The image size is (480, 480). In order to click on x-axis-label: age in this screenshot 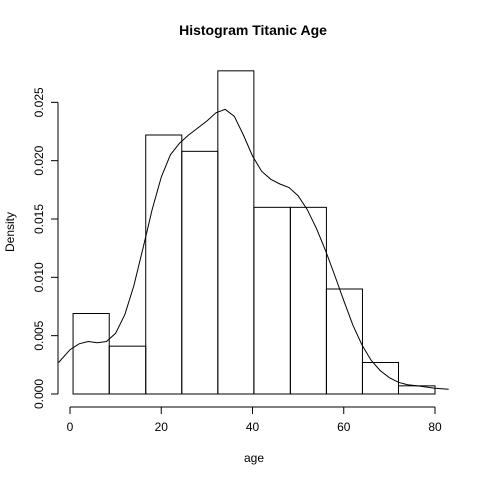, I will do `click(254, 458)`.